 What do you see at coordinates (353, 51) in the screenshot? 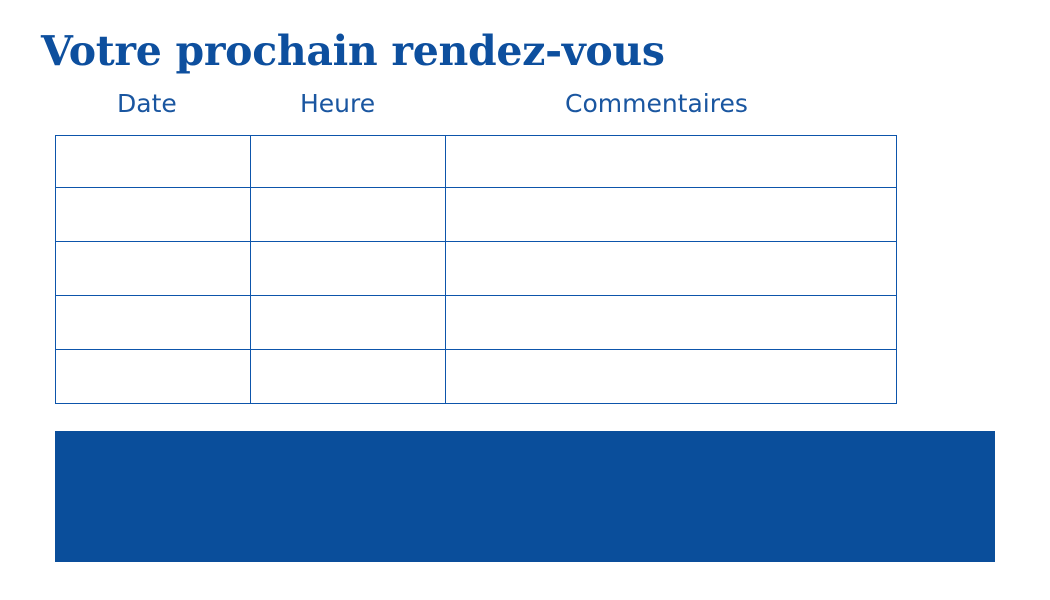
I see `page-title: Votre prochain rendez-vous` at bounding box center [353, 51].